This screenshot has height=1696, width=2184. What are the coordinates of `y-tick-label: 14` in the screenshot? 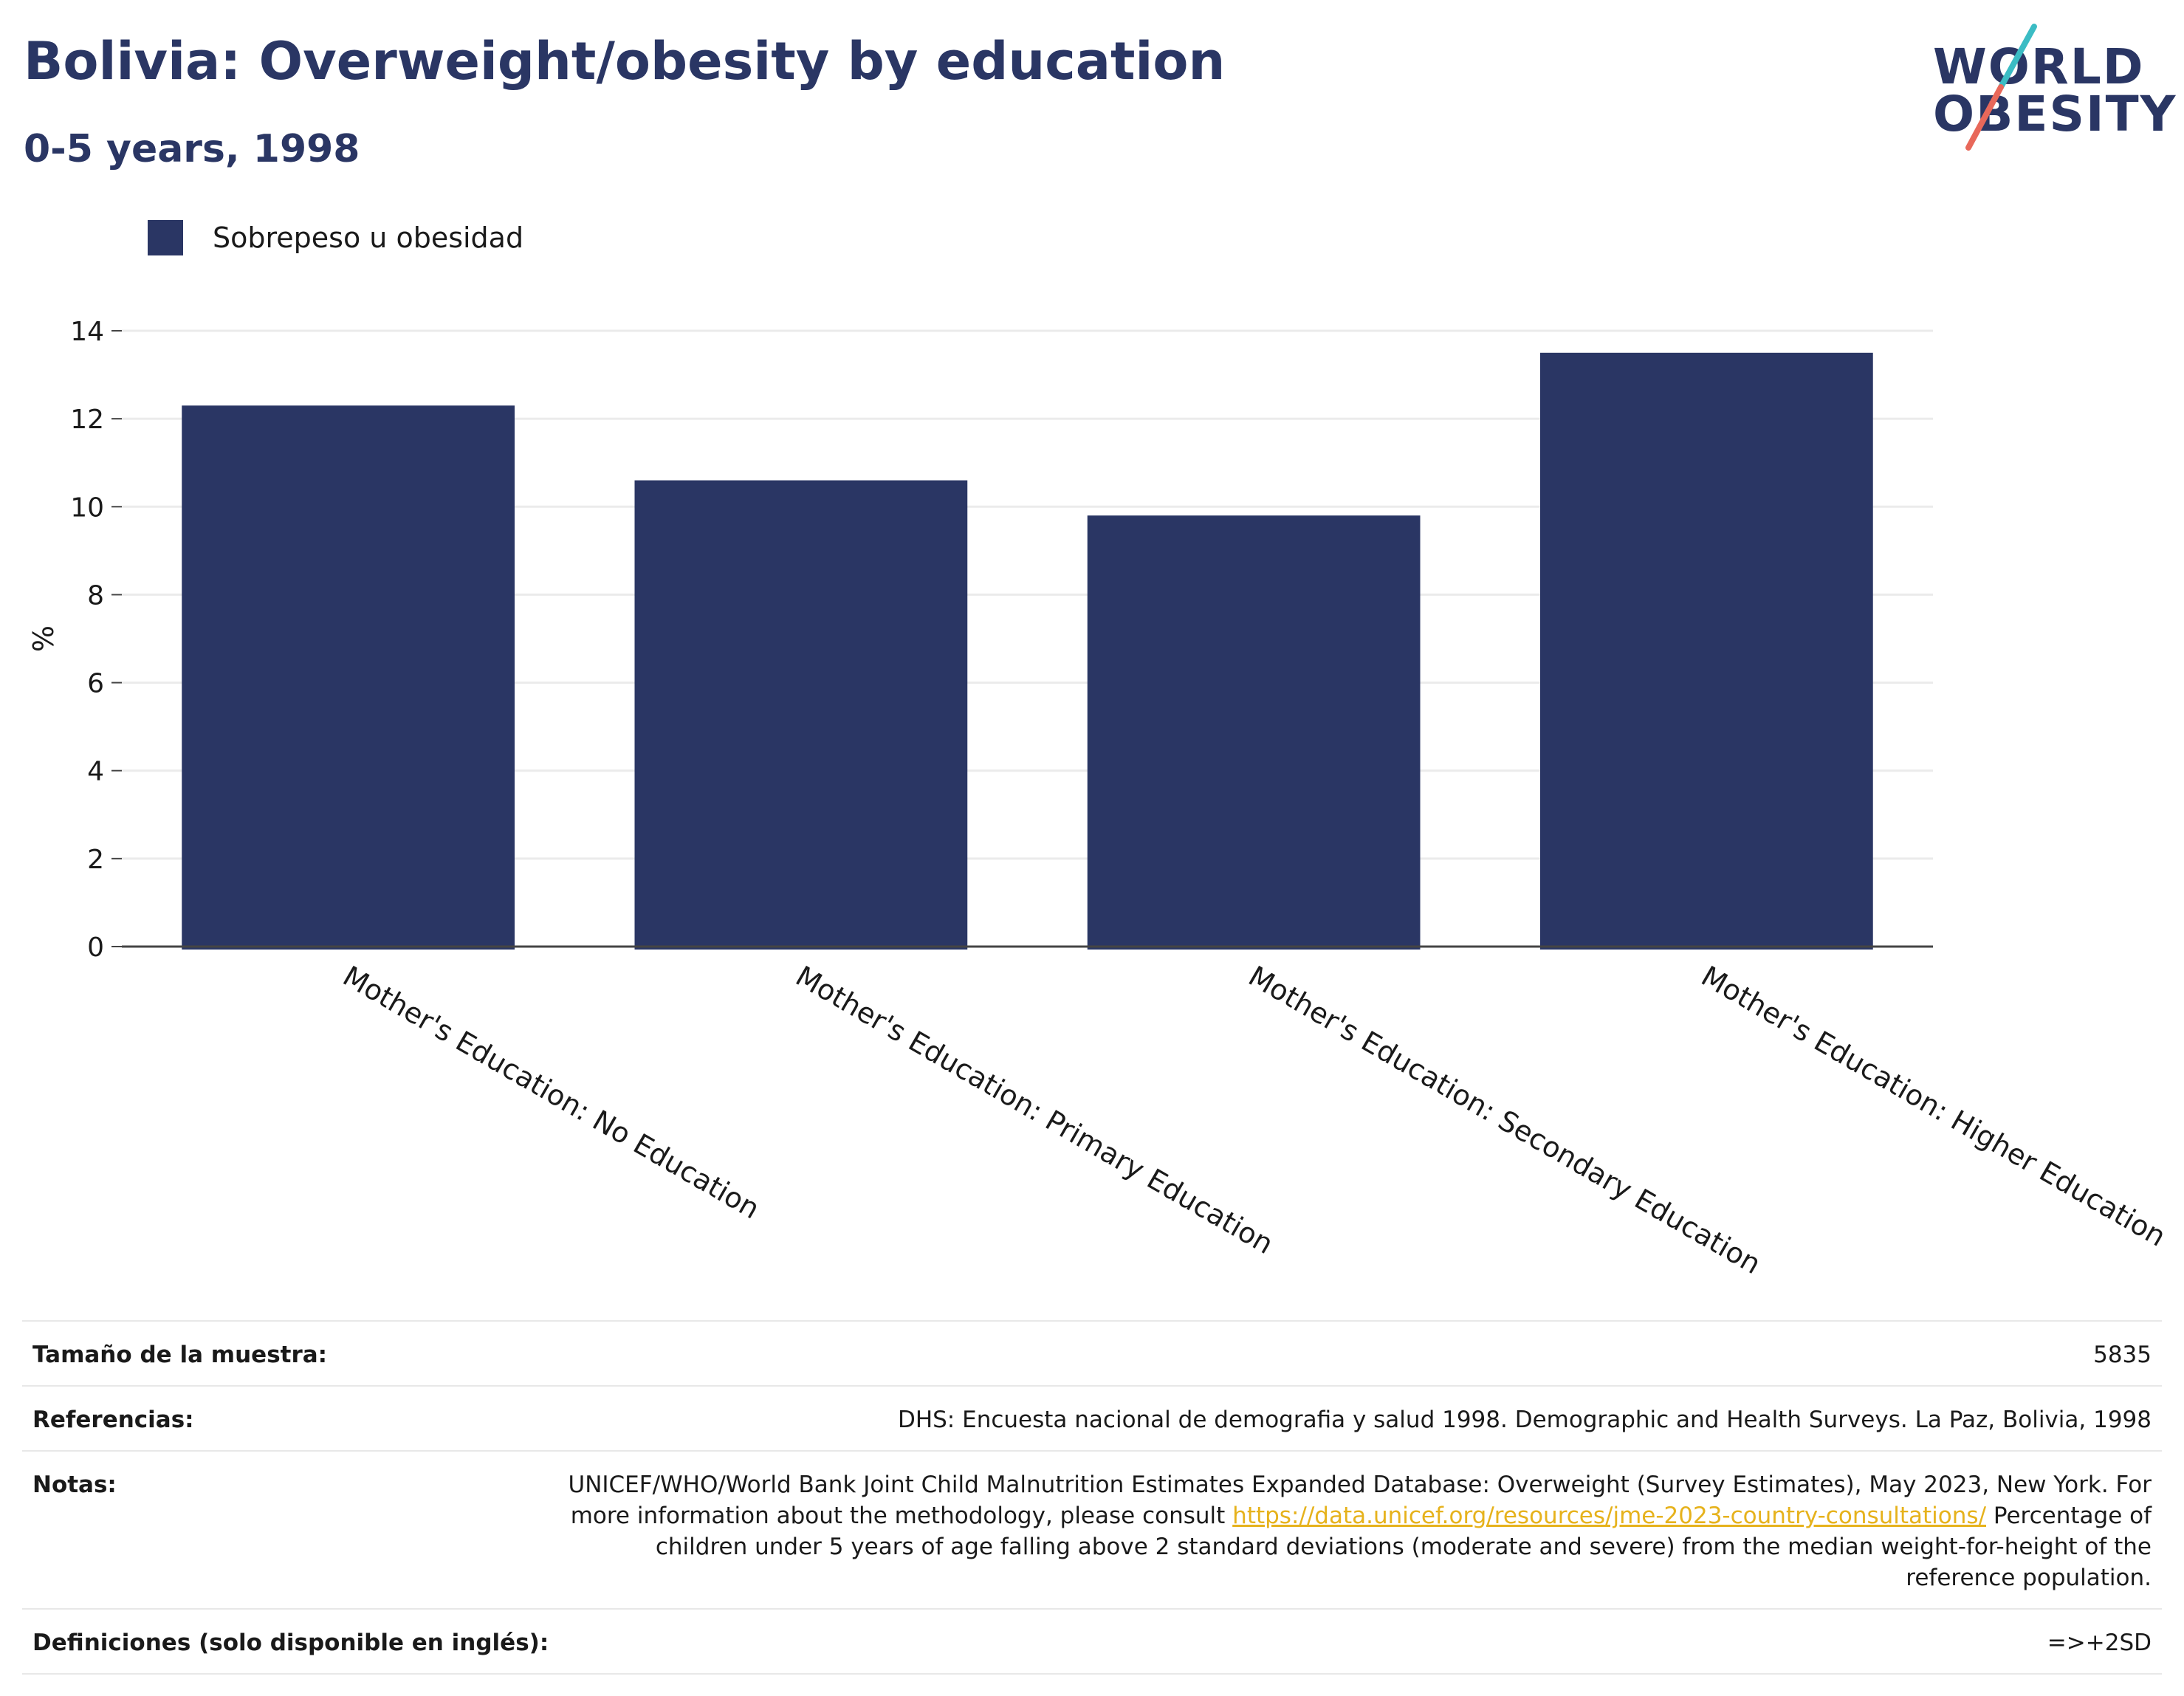 It's located at (87, 332).